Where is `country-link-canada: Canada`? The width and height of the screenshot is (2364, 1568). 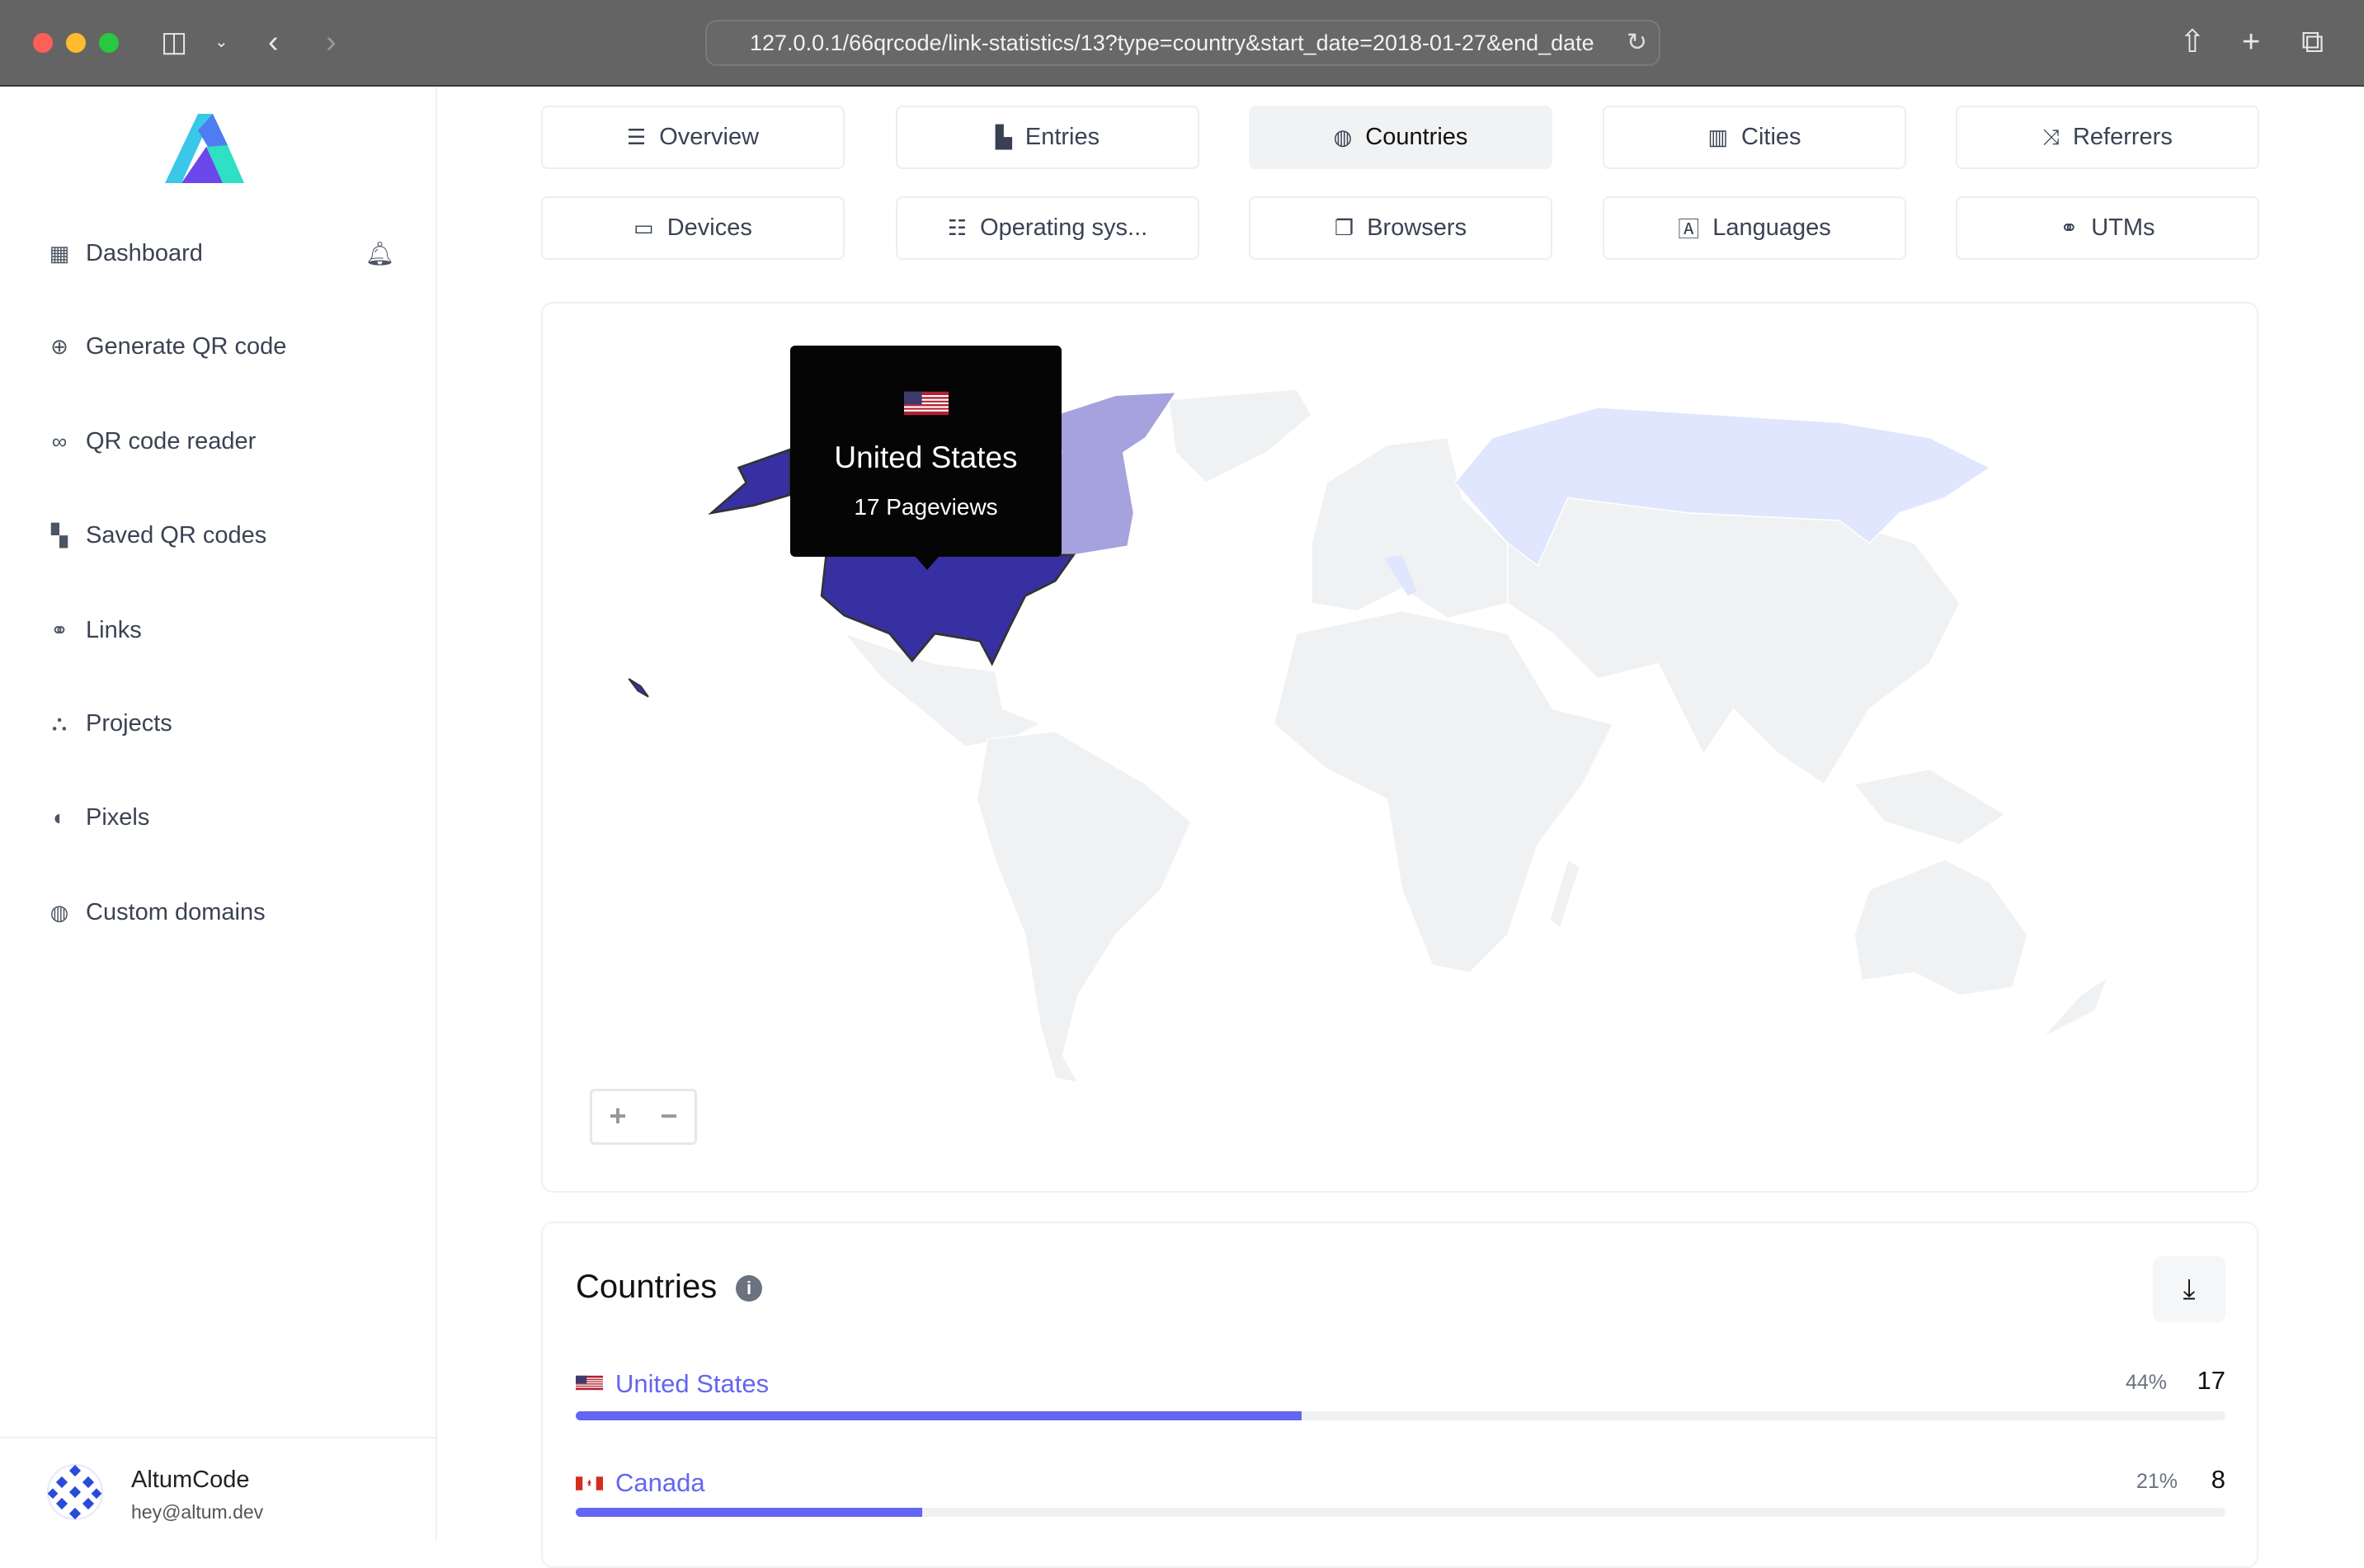
country-link-canada: Canada is located at coordinates (660, 1482).